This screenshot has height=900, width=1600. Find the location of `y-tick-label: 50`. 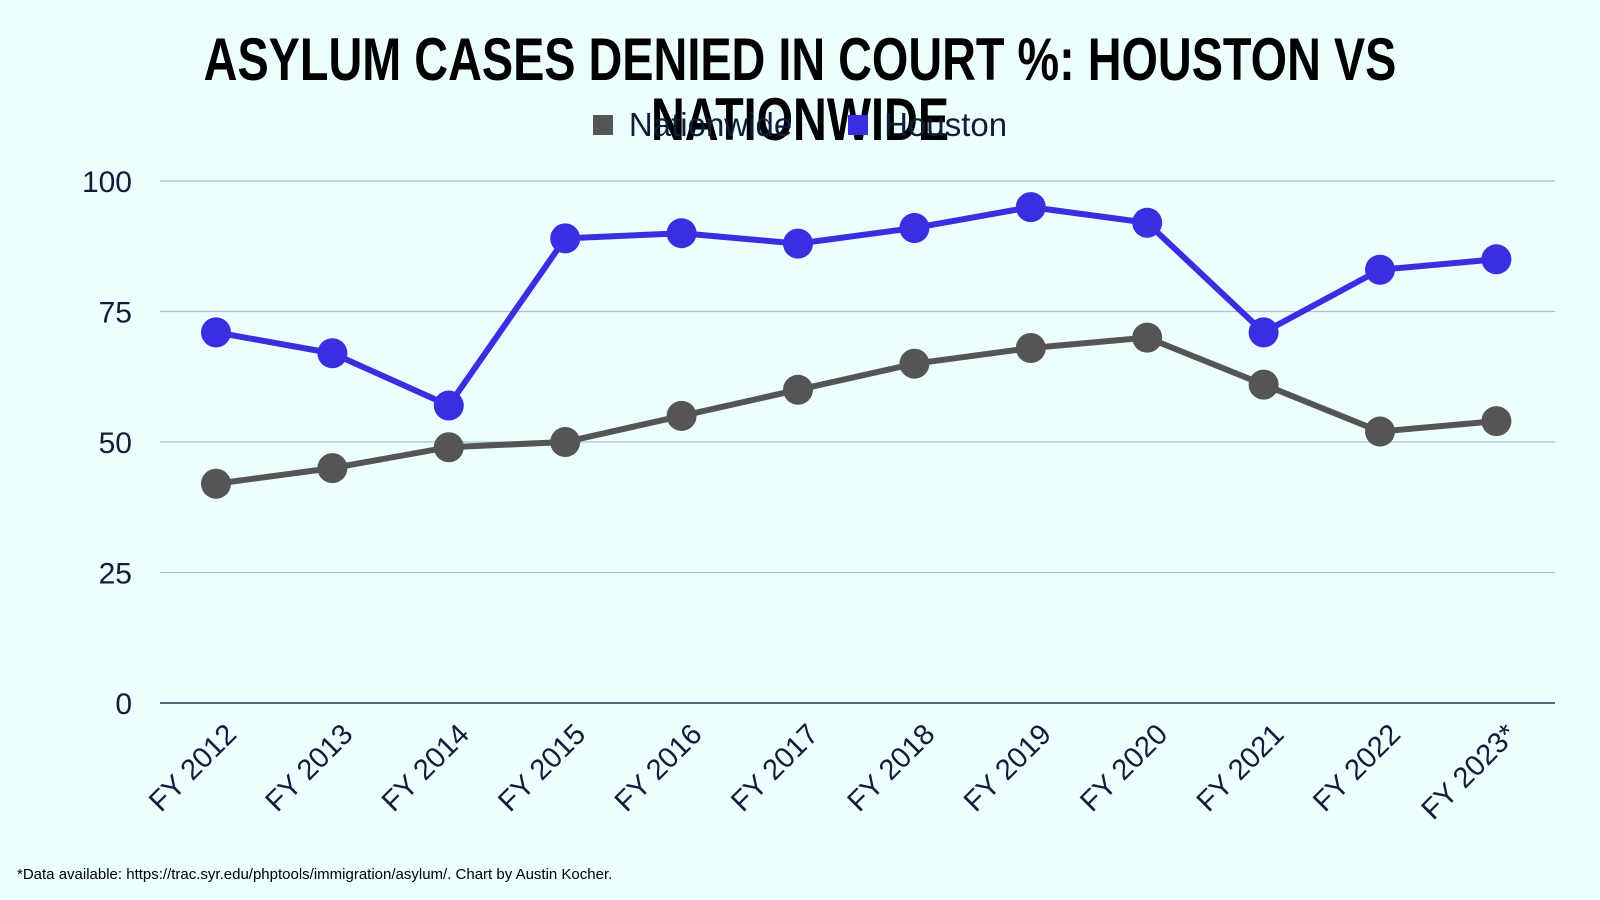

y-tick-label: 50 is located at coordinates (115, 443).